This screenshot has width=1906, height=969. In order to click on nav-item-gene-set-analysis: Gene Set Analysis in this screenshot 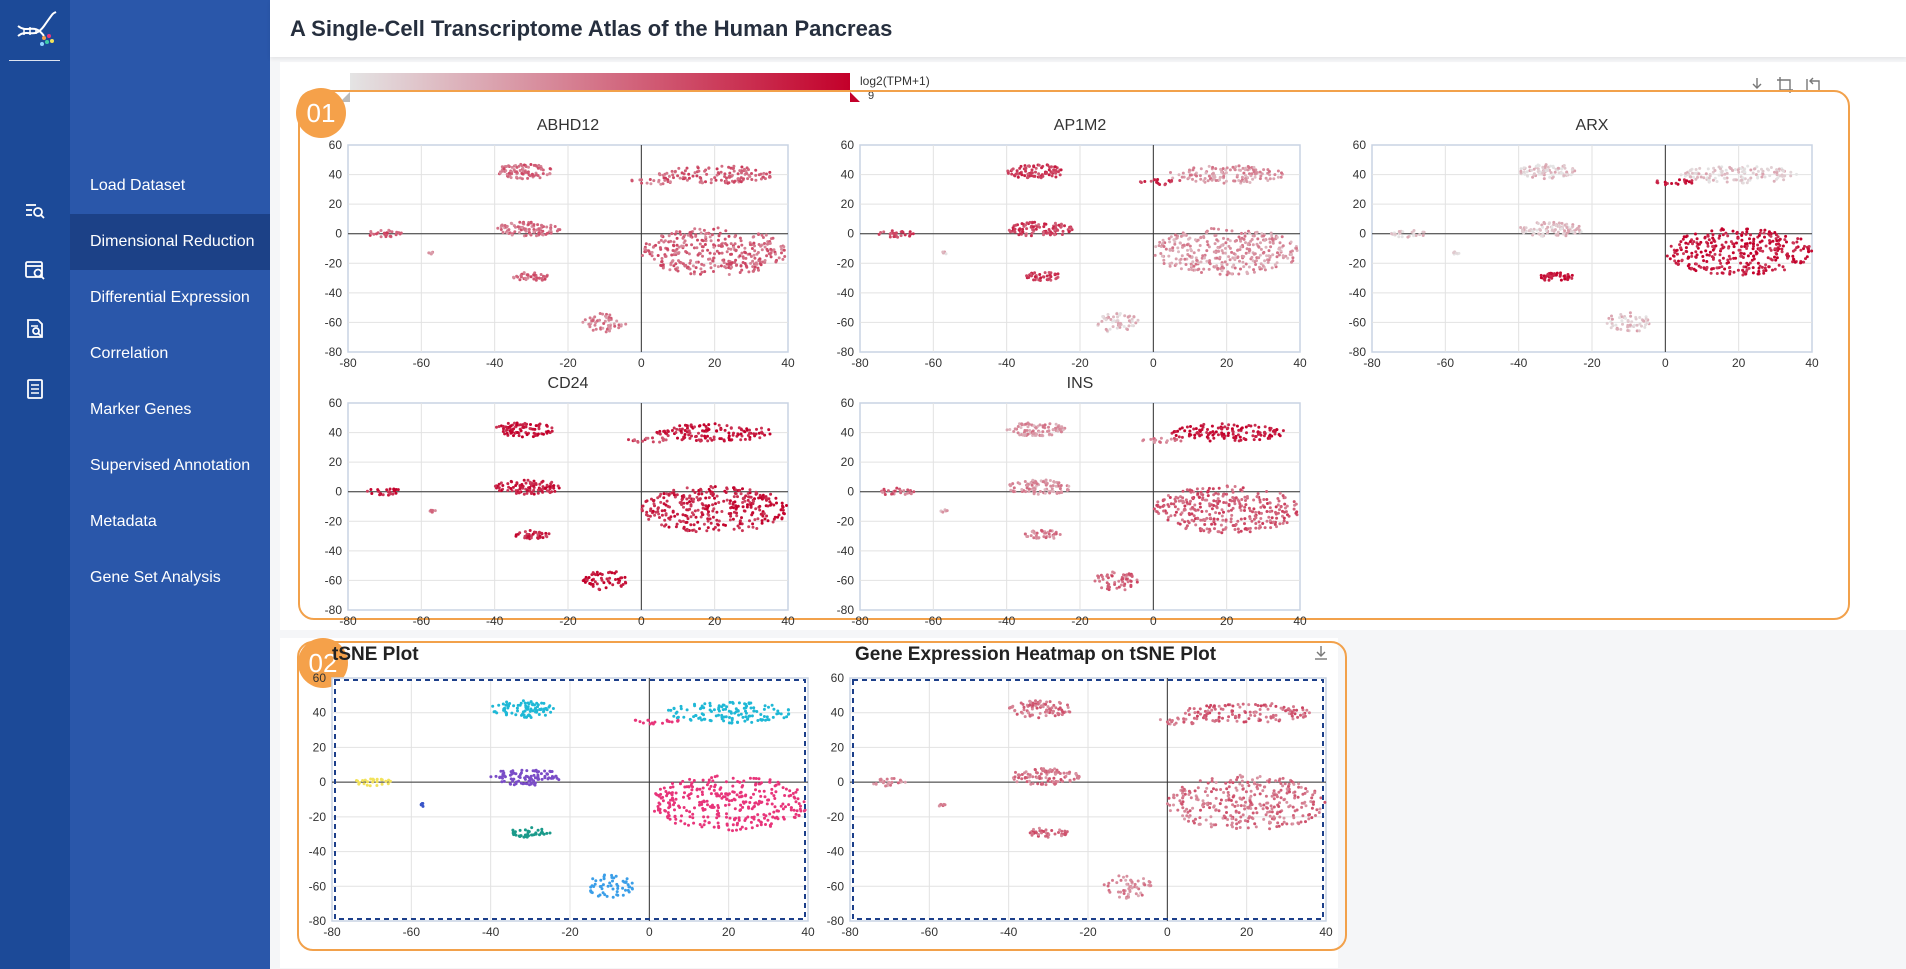, I will do `click(155, 577)`.